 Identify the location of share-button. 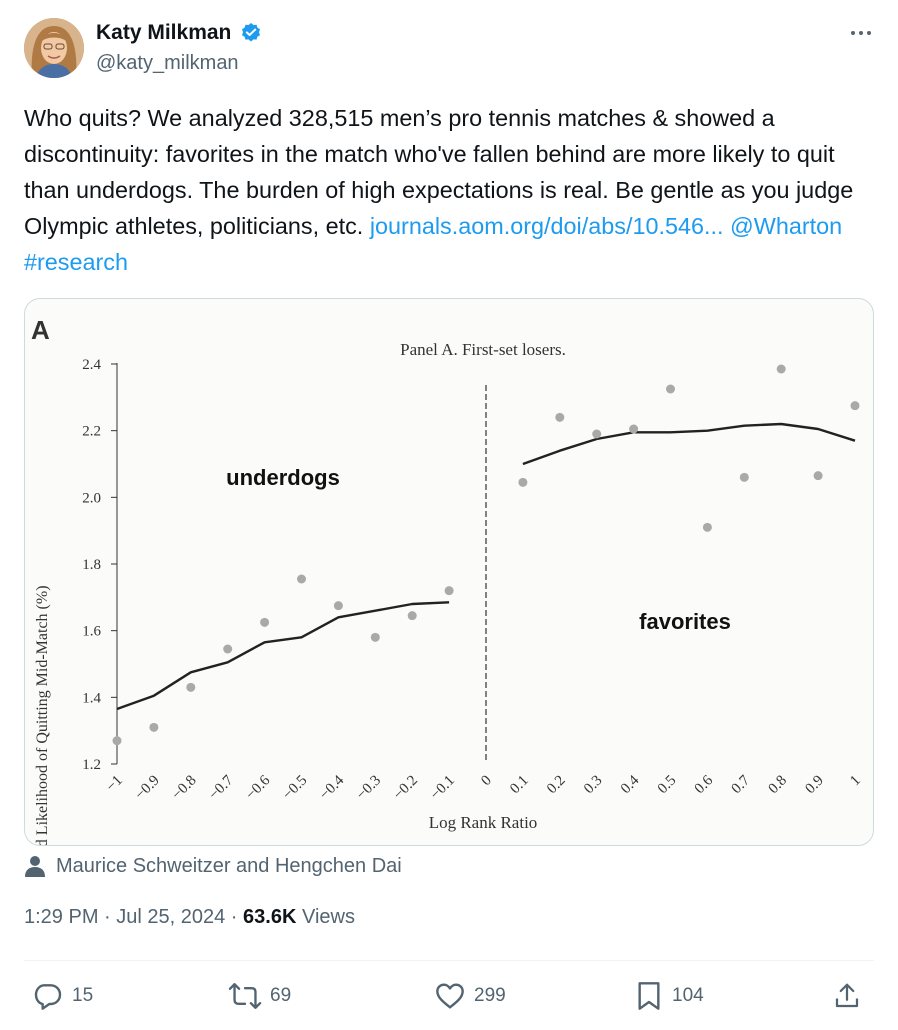
(851, 996).